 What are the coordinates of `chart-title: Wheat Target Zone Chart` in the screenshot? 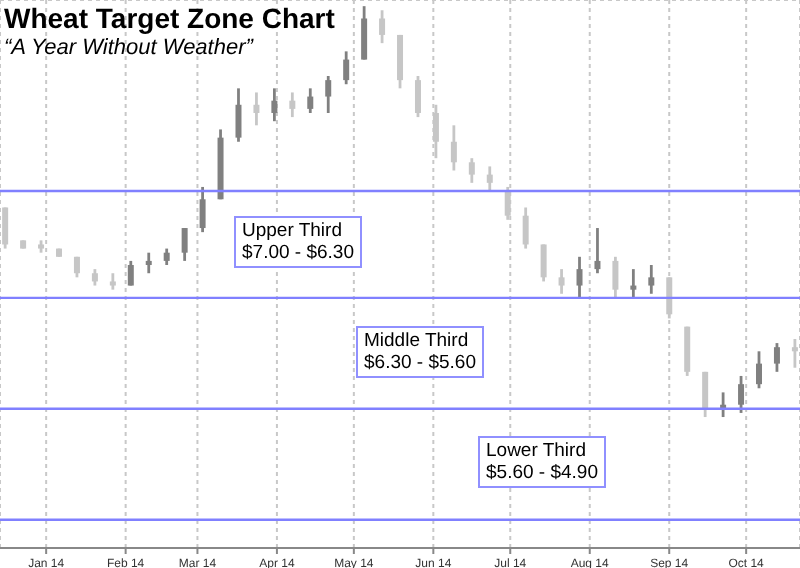 It's located at (169, 18).